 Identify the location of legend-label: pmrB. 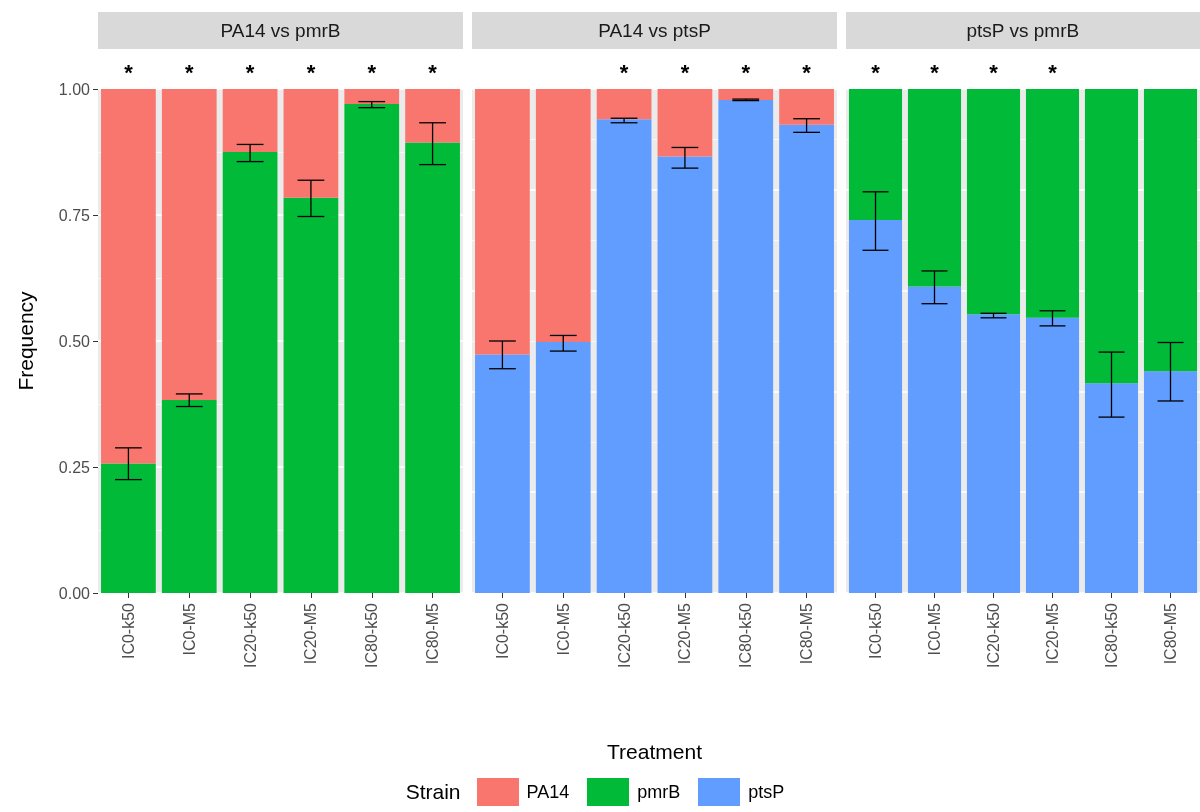
(659, 792).